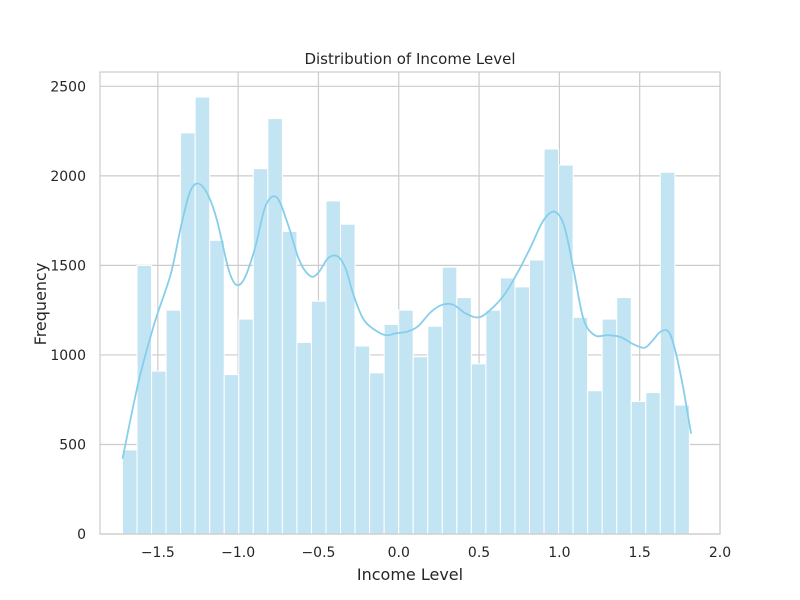  Describe the element at coordinates (40, 304) in the screenshot. I see `y-axis-label: Frequency` at that location.